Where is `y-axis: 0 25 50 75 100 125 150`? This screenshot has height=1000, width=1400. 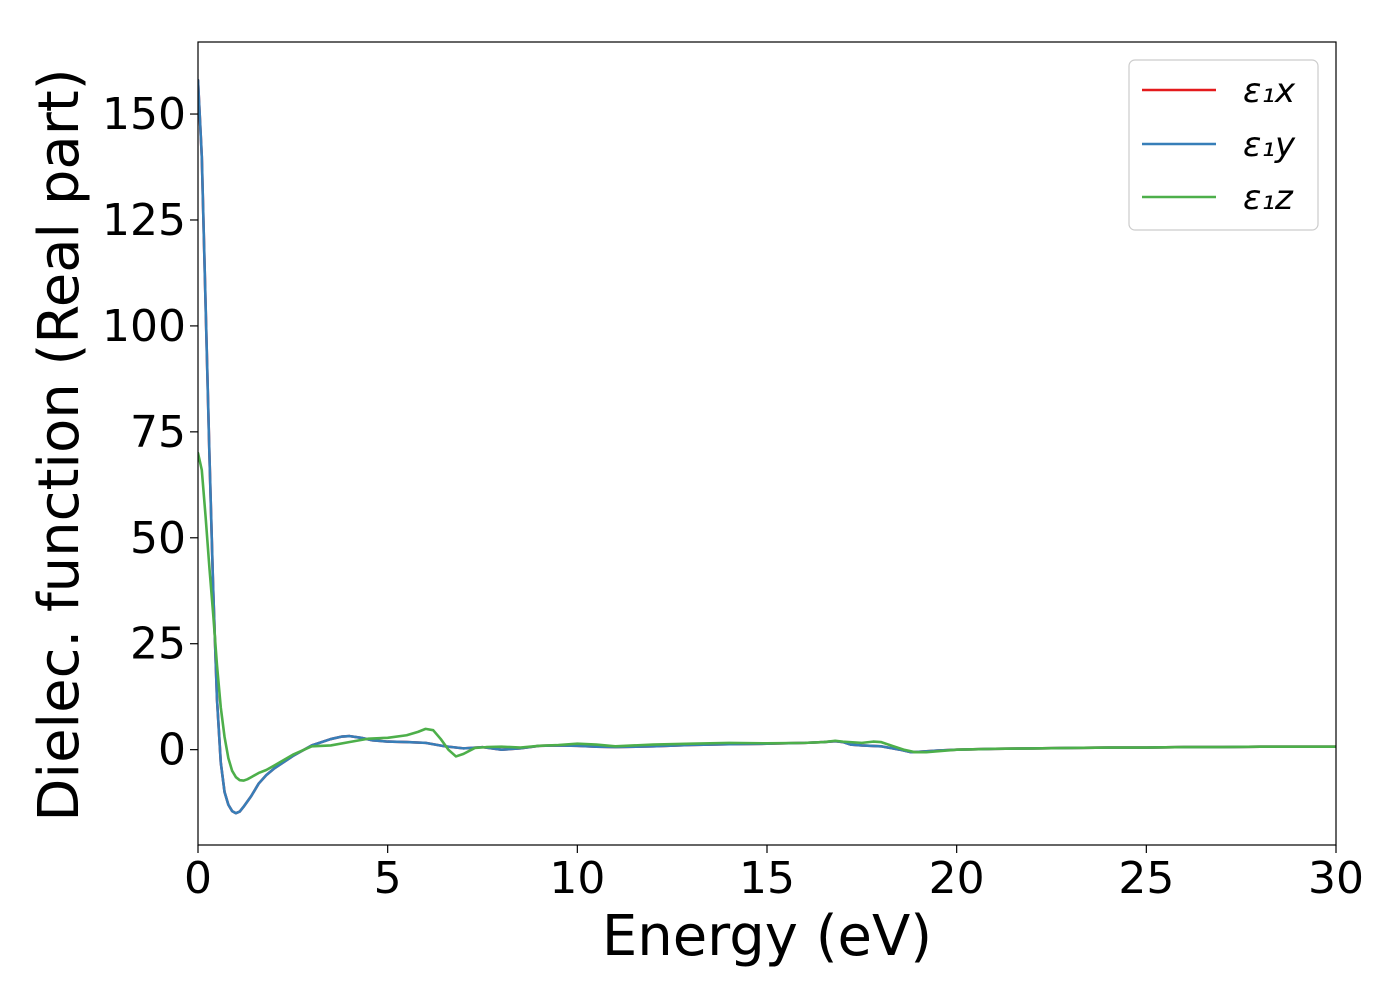 y-axis: 0 25 50 75 100 125 150 is located at coordinates (150, 432).